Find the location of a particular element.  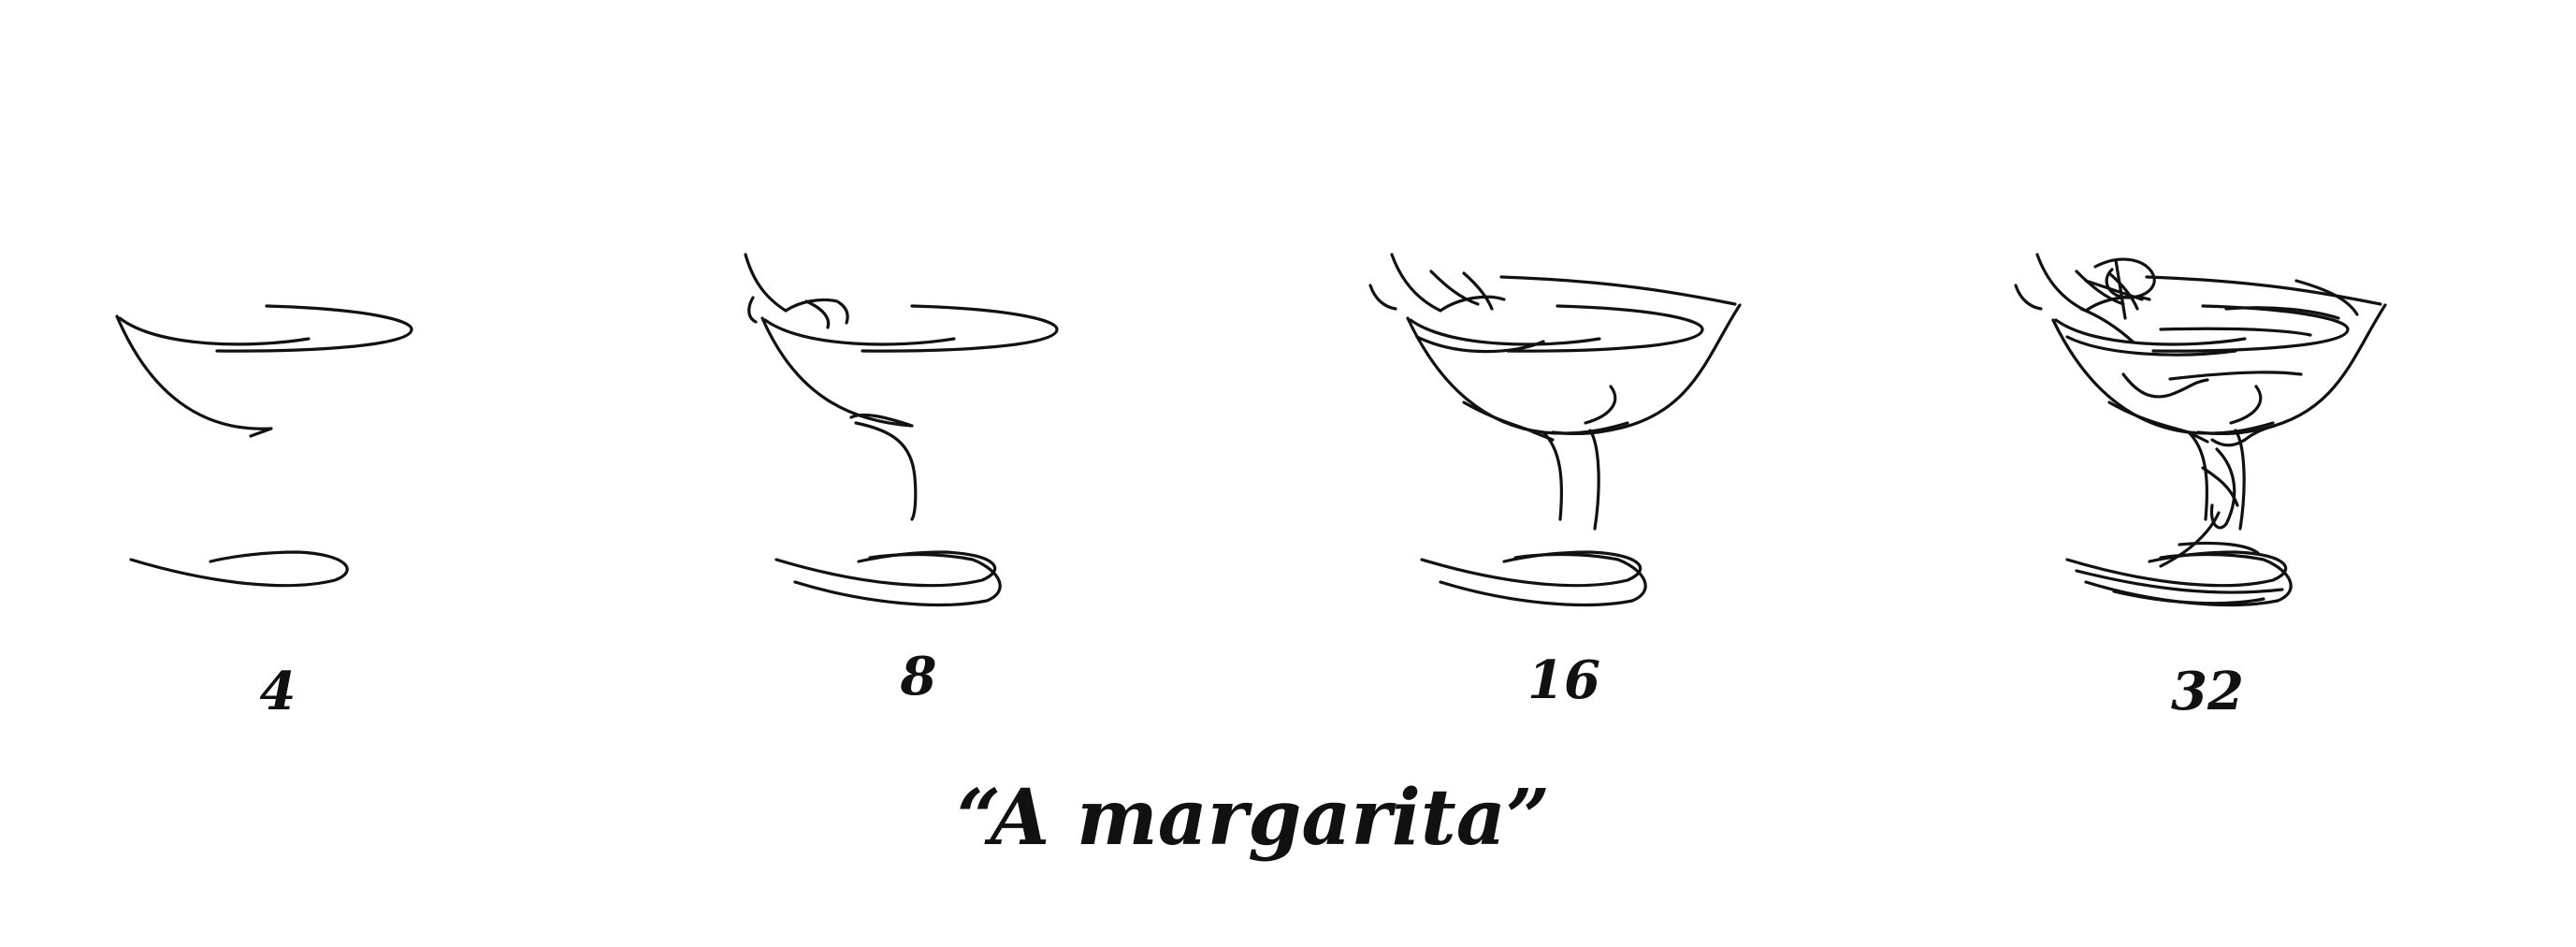

figure-caption: “A margarita” is located at coordinates (1253, 818).